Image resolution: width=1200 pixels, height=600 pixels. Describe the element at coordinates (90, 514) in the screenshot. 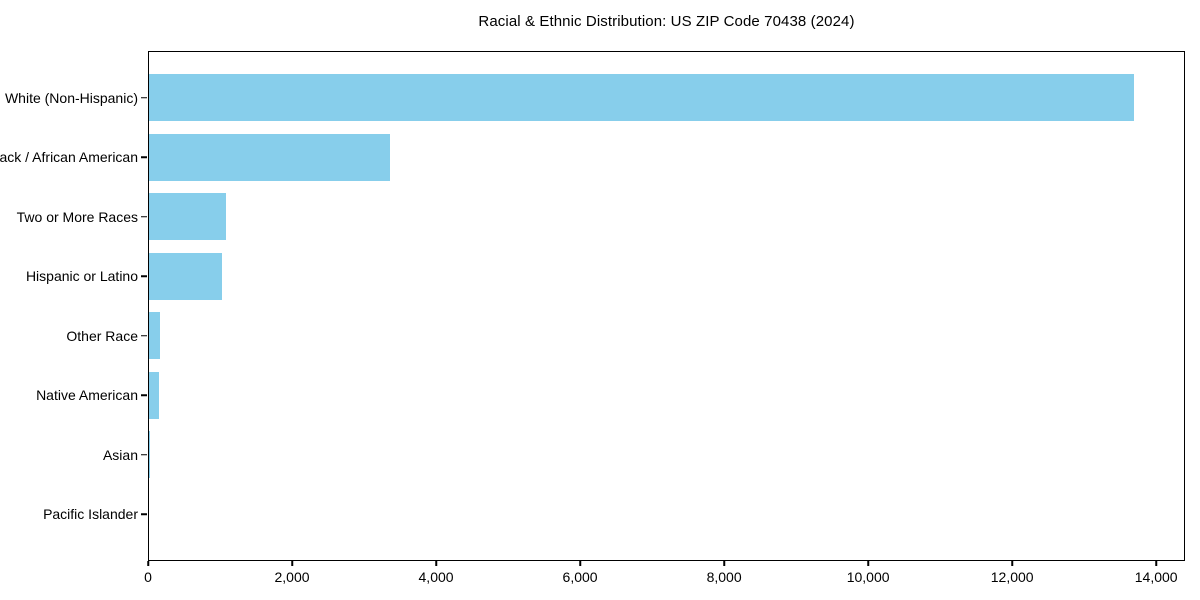

I see `category-label: Pacific Islander` at that location.